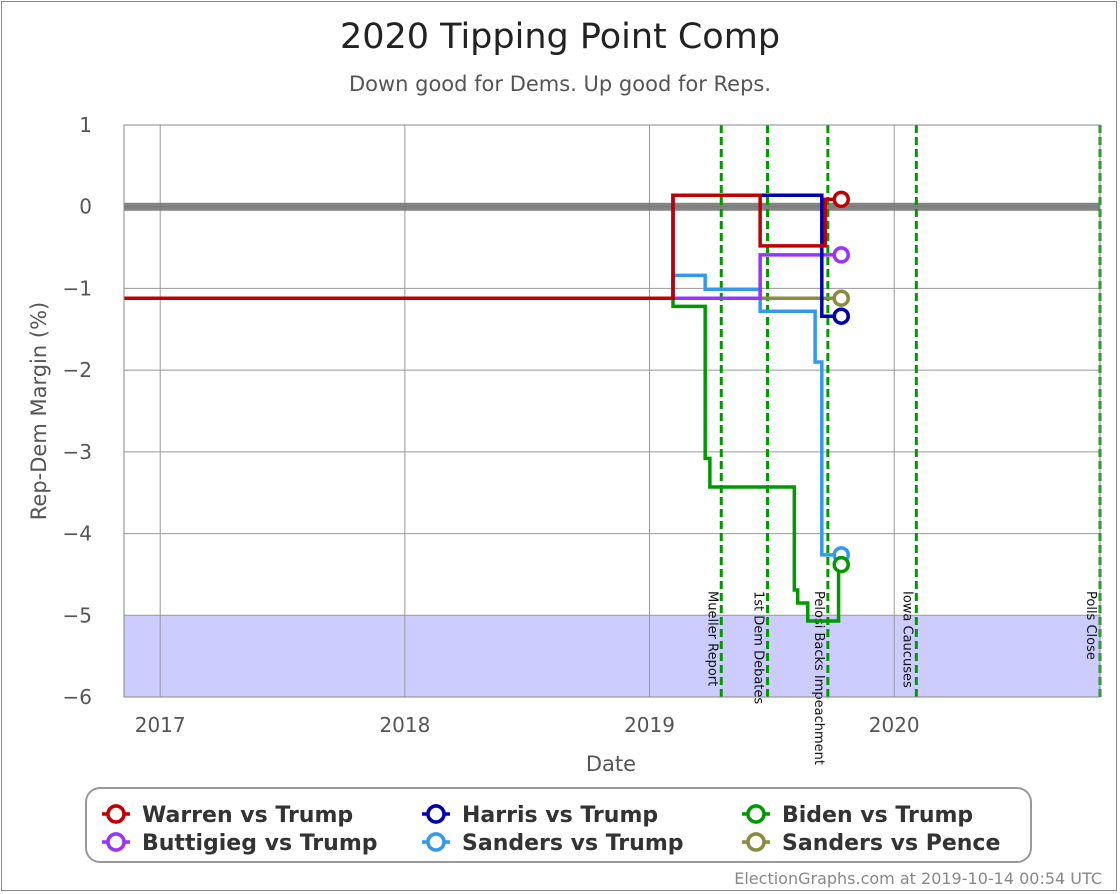  What do you see at coordinates (77, 288) in the screenshot?
I see `y-tick-label: −1` at bounding box center [77, 288].